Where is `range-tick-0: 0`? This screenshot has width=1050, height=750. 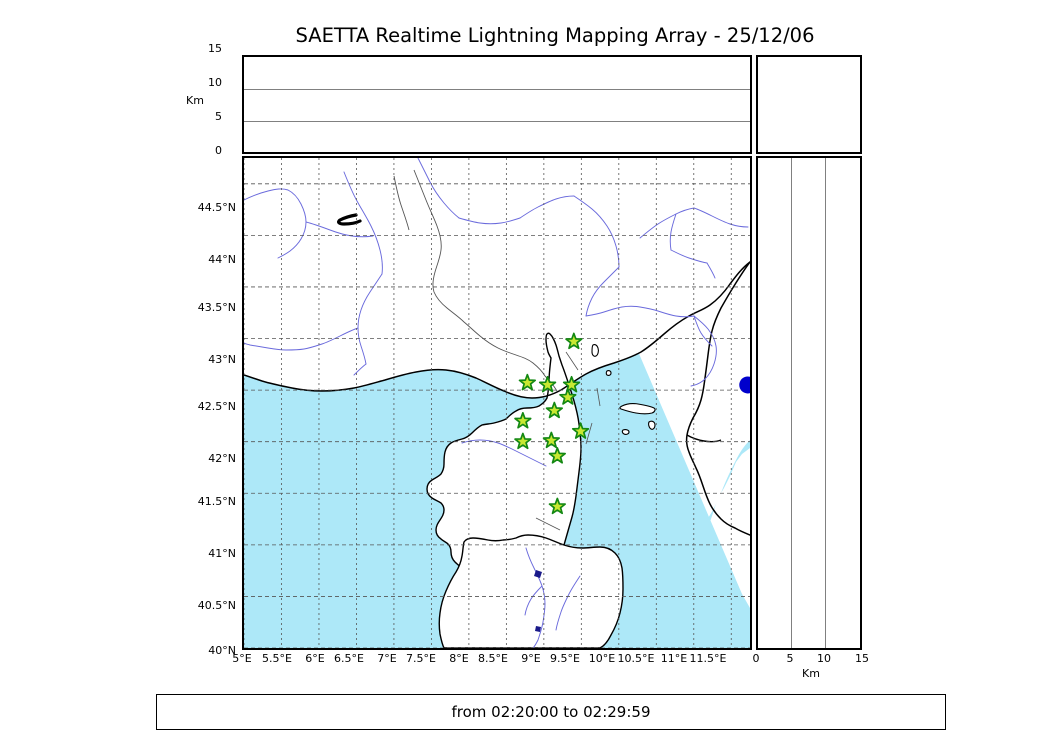 range-tick-0: 0 is located at coordinates (756, 658).